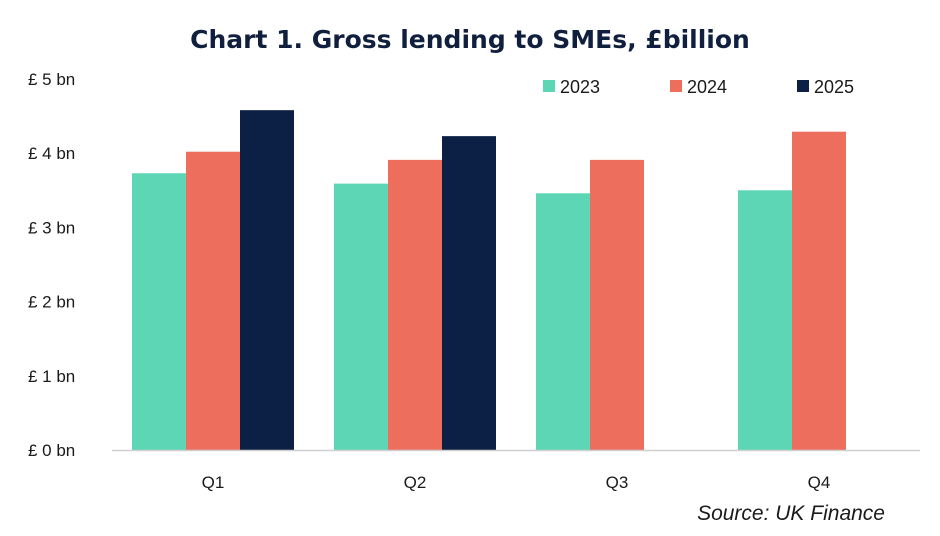  What do you see at coordinates (617, 482) in the screenshot?
I see `x-tick-label: Q3` at bounding box center [617, 482].